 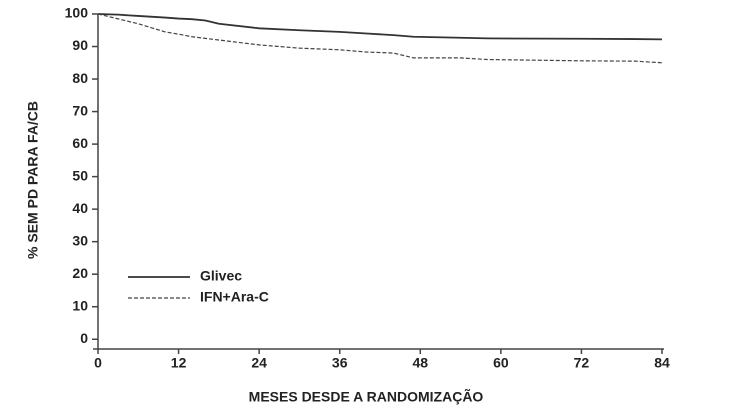 What do you see at coordinates (80, 240) in the screenshot?
I see `y-tick-label: 30` at bounding box center [80, 240].